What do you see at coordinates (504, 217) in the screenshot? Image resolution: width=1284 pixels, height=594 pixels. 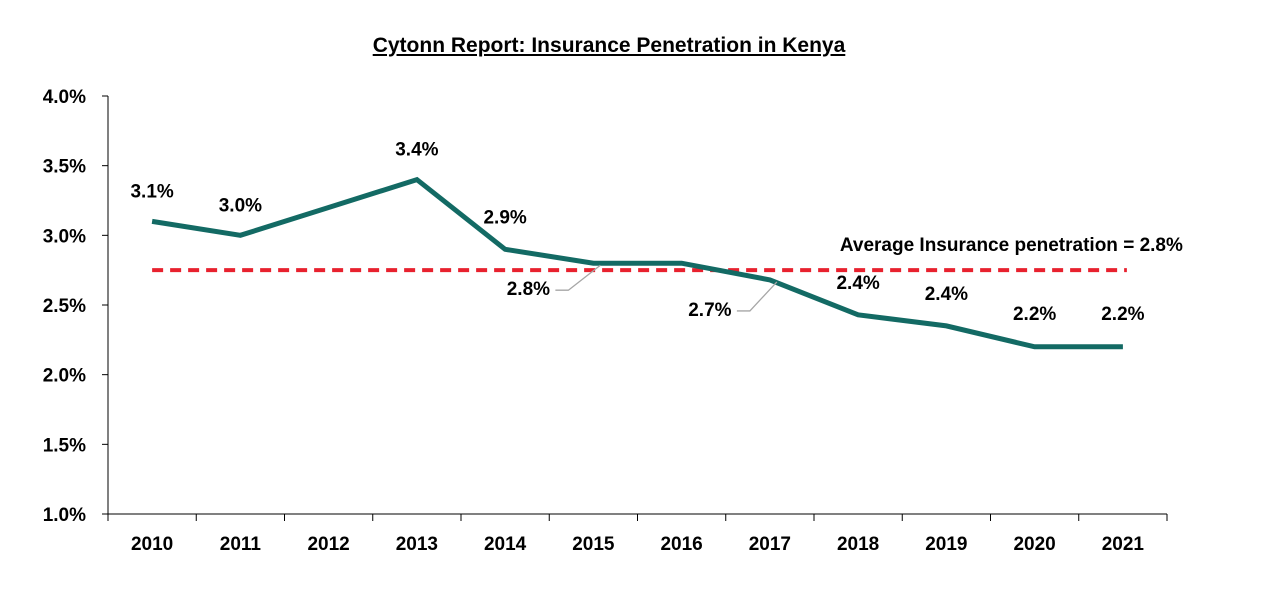 I see `data-label: 2.9%` at bounding box center [504, 217].